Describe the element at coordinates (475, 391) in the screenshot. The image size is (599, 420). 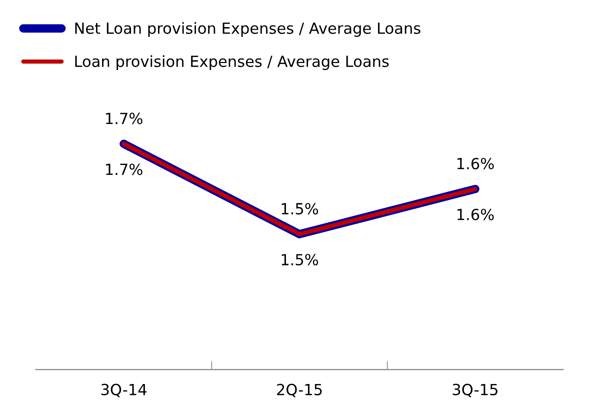
I see `x-tick-label: 3Q-15` at that location.